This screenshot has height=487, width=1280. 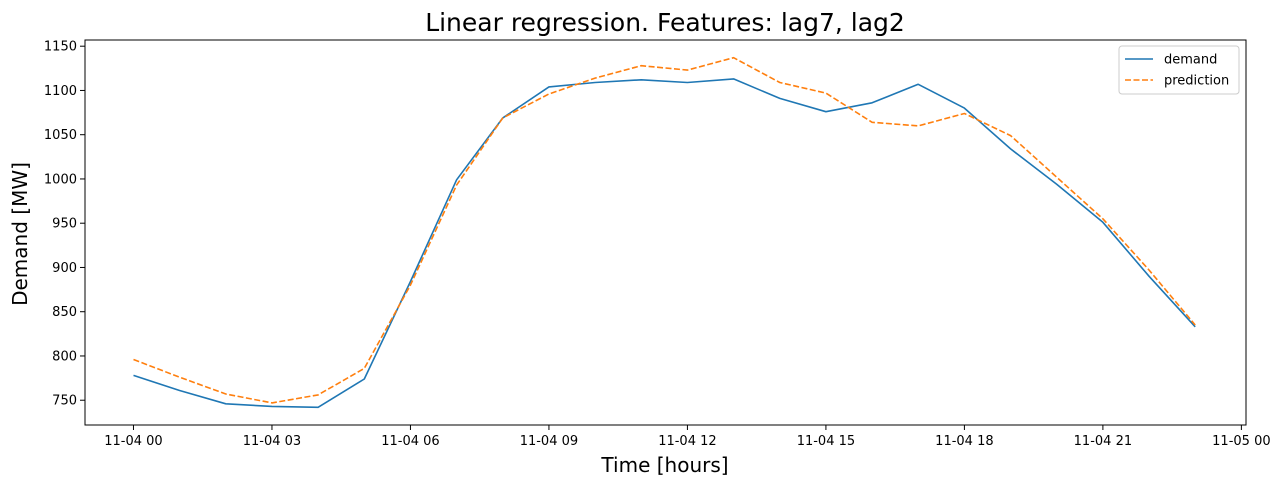 I want to click on legend-box, so click(x=1179, y=70).